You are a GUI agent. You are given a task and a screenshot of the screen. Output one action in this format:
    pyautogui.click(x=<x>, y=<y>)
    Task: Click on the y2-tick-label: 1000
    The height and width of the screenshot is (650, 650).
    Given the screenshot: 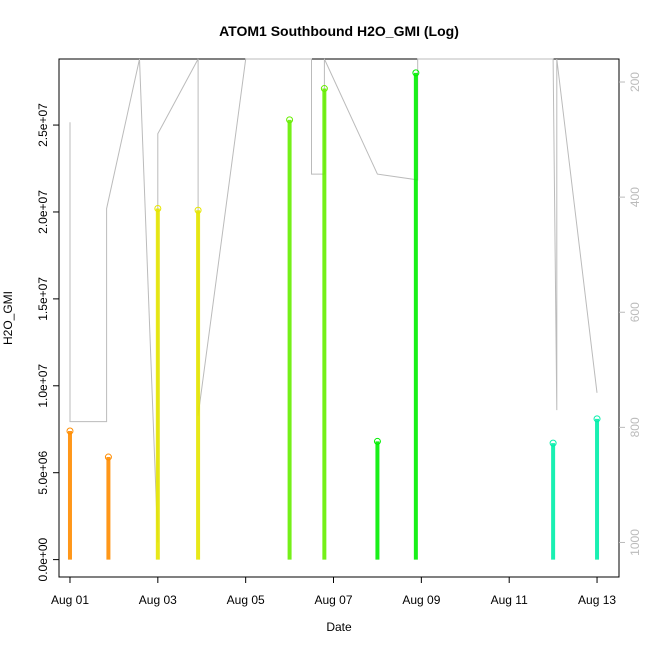 What is the action you would take?
    pyautogui.click(x=635, y=542)
    